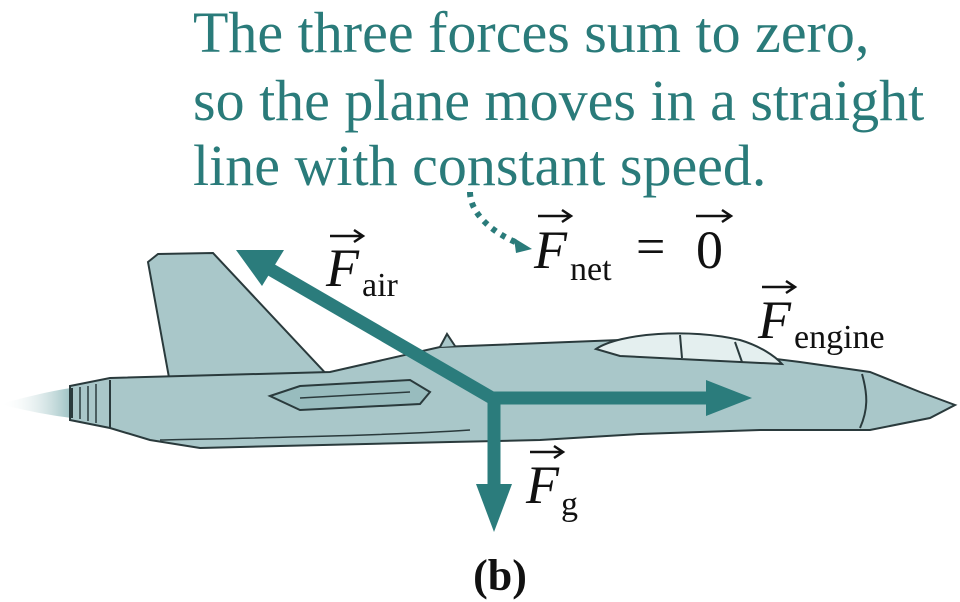 This screenshot has width=960, height=602. I want to click on fair-subscript: air, so click(380, 285).